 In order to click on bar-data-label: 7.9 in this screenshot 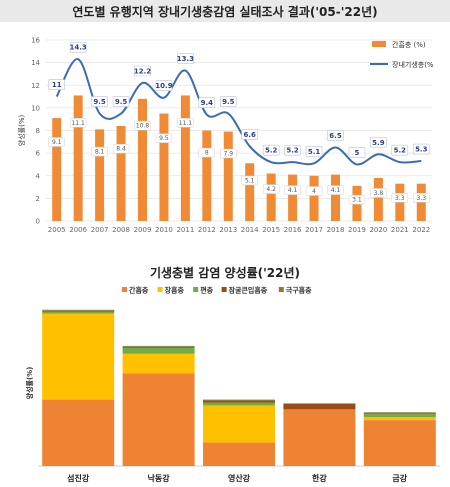, I will do `click(229, 154)`.